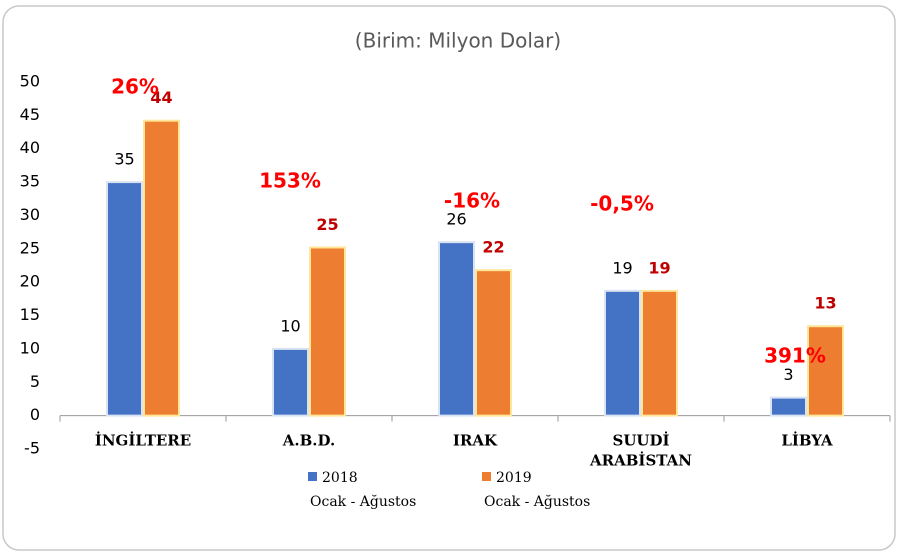 The height and width of the screenshot is (554, 901). Describe the element at coordinates (458, 41) in the screenshot. I see `chart-title: (Birim: Milyon Dolar)` at that location.